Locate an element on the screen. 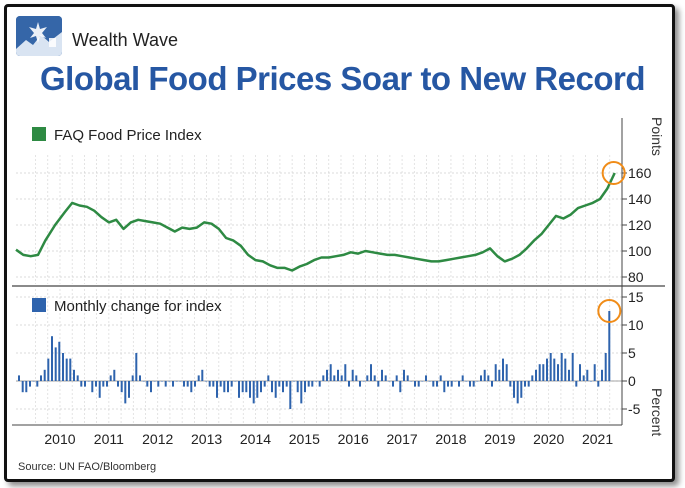  x-tick-label: 2016 is located at coordinates (353, 439).